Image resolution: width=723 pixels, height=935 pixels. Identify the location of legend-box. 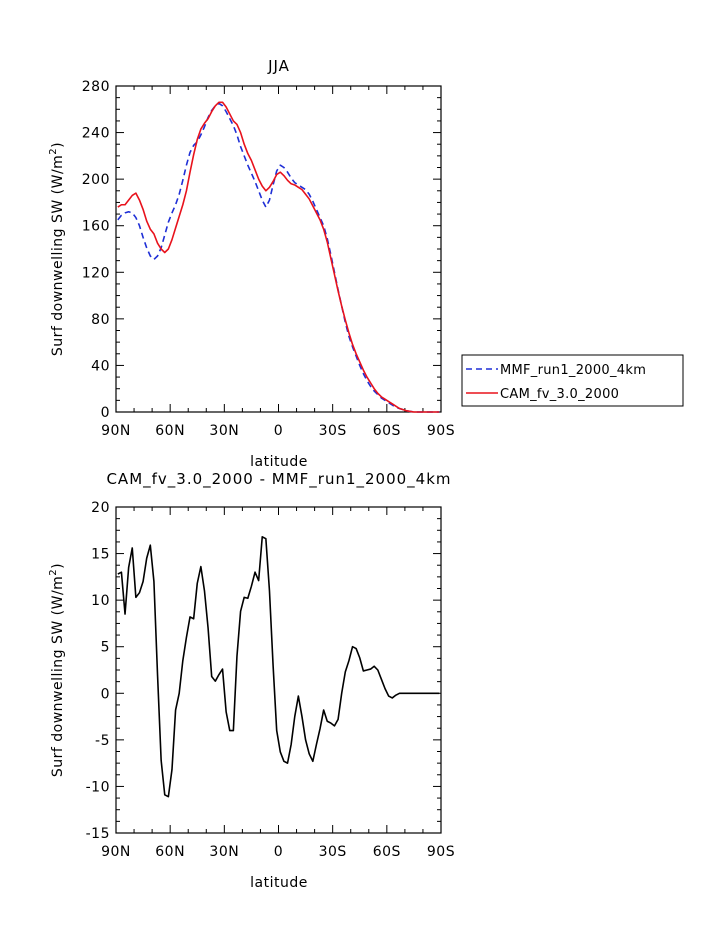
(572, 380).